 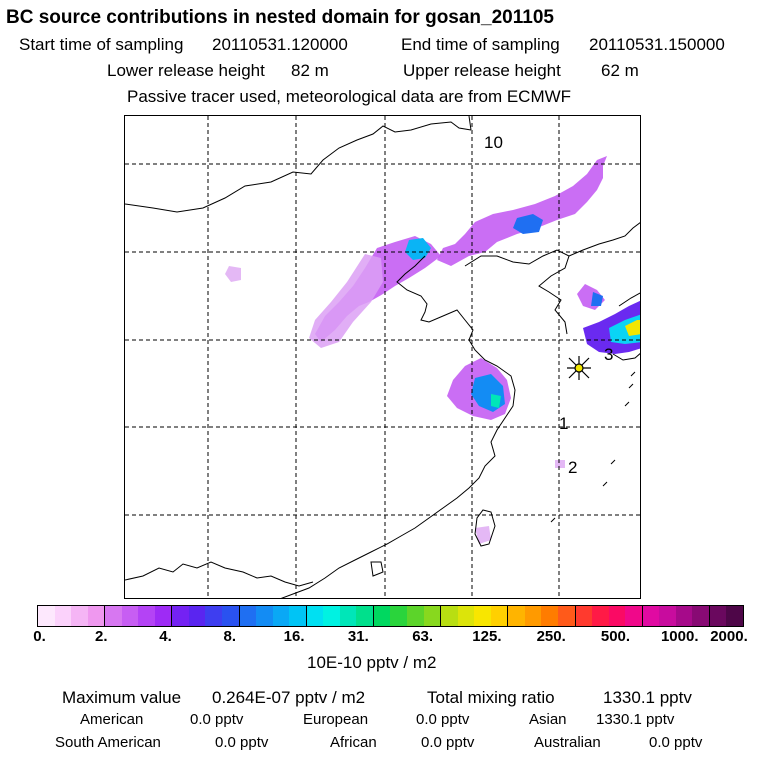 What do you see at coordinates (609, 354) in the screenshot?
I see `region-label-3: 3` at bounding box center [609, 354].